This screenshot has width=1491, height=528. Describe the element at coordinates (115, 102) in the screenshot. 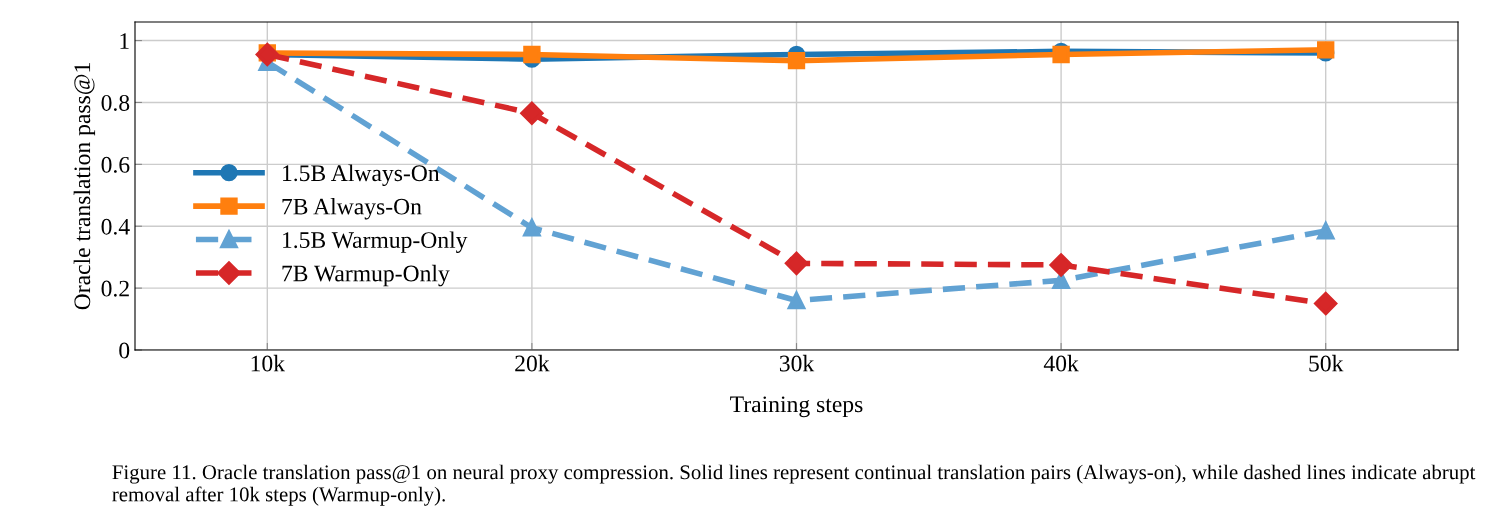

I see `y-tick-label: 0.8` at that location.